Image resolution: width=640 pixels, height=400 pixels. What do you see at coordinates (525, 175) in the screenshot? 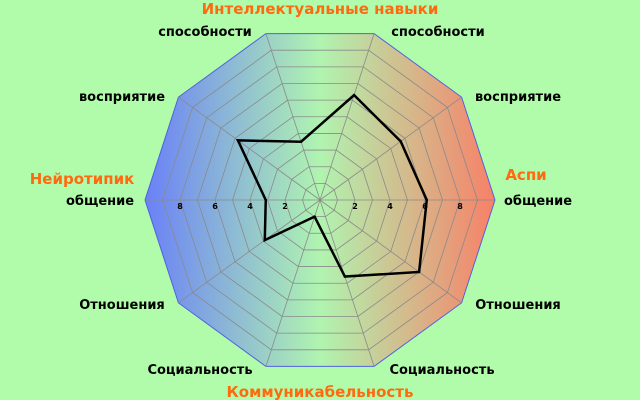
I see `group-label-right: Аспи` at bounding box center [525, 175].